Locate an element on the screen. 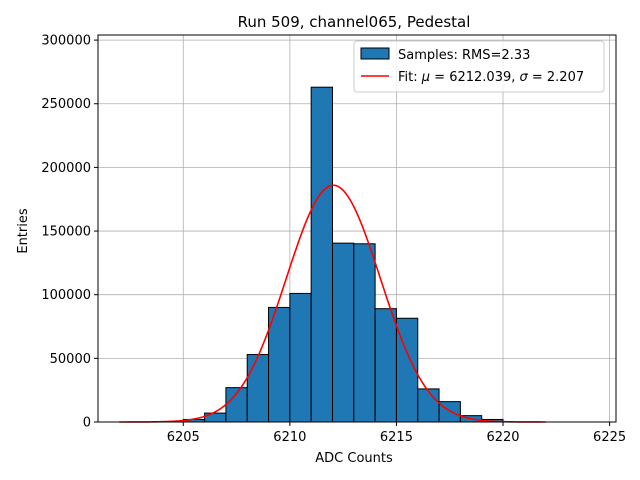 The width and height of the screenshot is (640, 480). legend-box is located at coordinates (479, 66).